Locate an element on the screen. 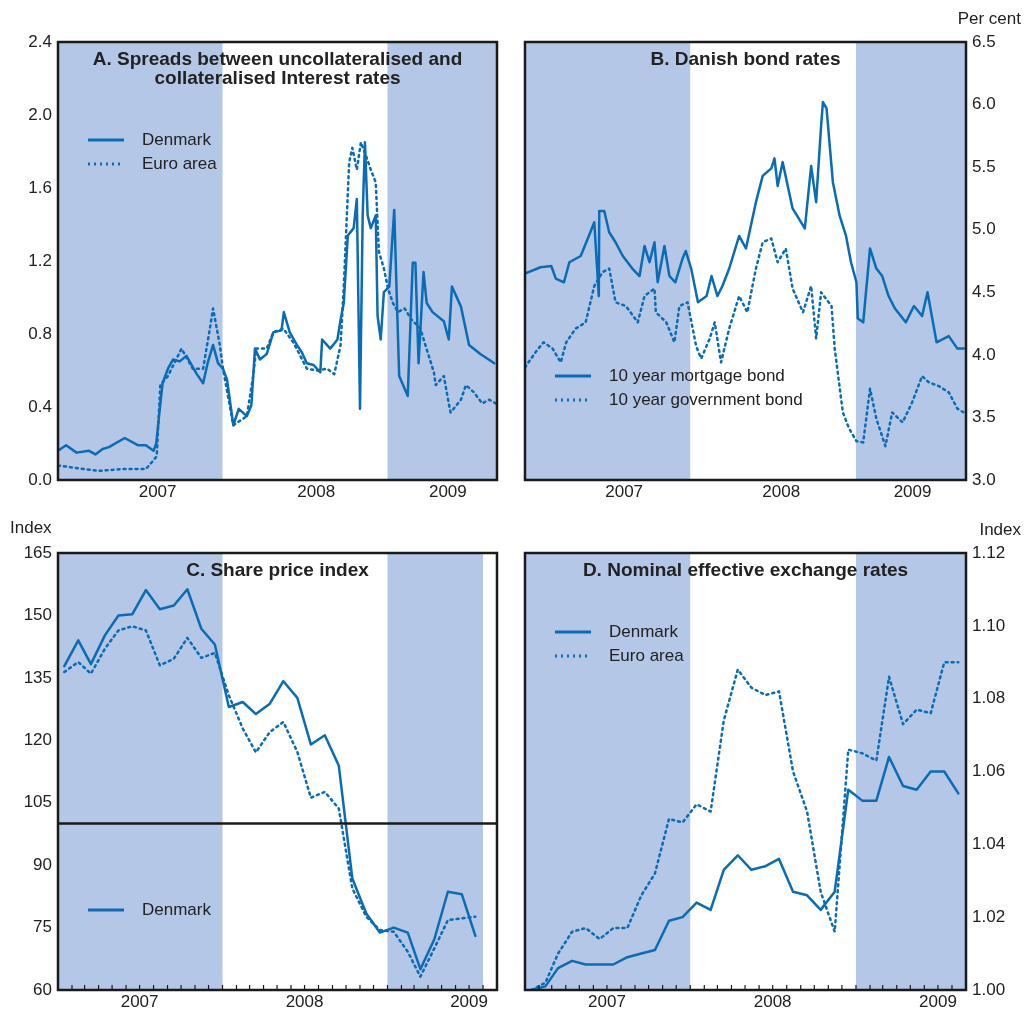  y-axis-title: Index is located at coordinates (31, 528).